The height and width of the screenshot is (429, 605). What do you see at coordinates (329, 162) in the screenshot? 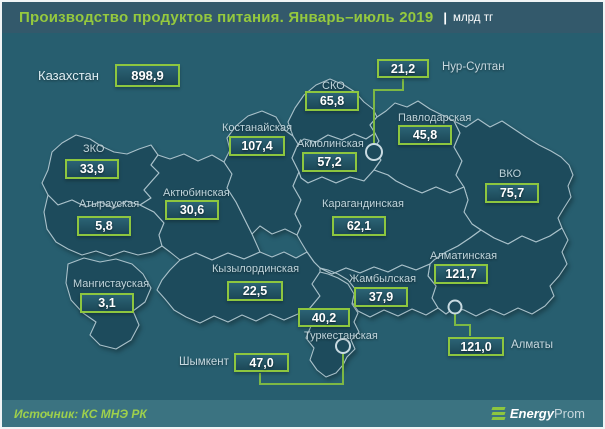
I see `region-value-akmola: 57,2` at bounding box center [329, 162].